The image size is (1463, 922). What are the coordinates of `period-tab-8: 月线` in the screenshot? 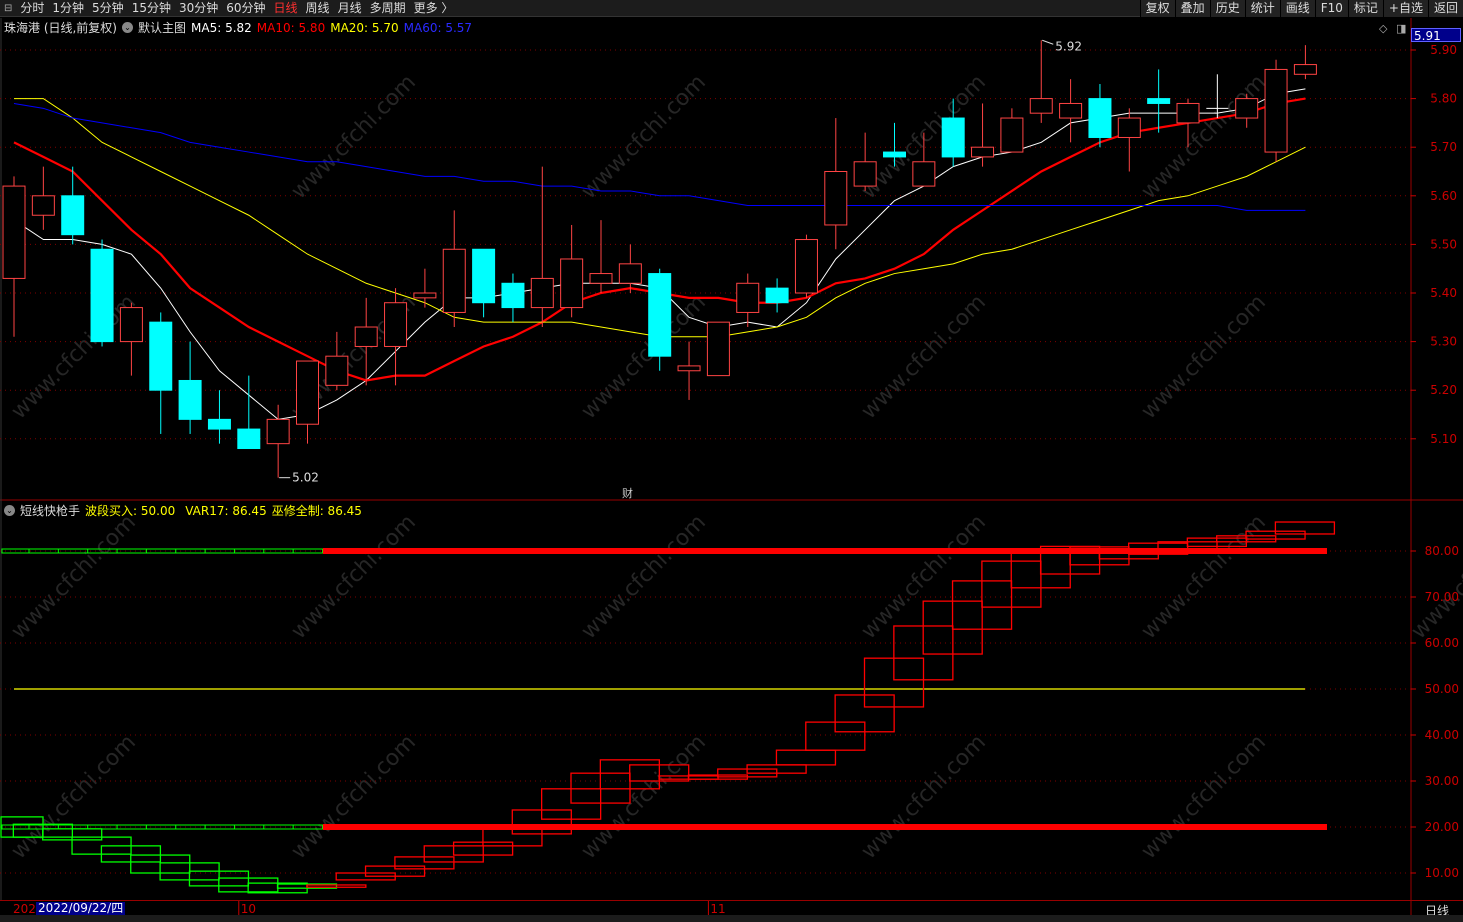 It's located at (349, 7).